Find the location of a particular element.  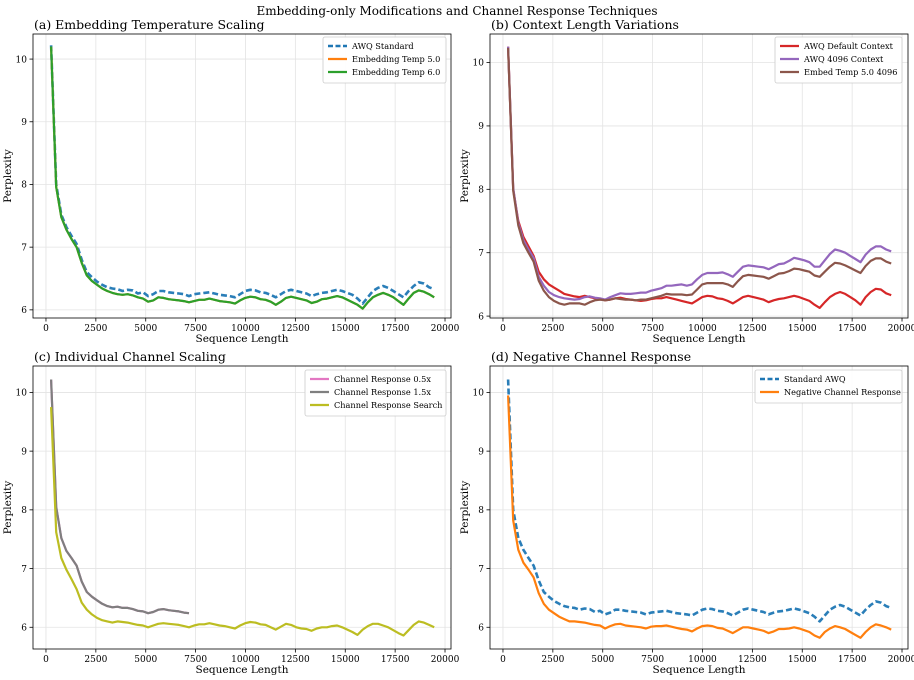

series-line-channel-response-1-5x is located at coordinates (120, 497).